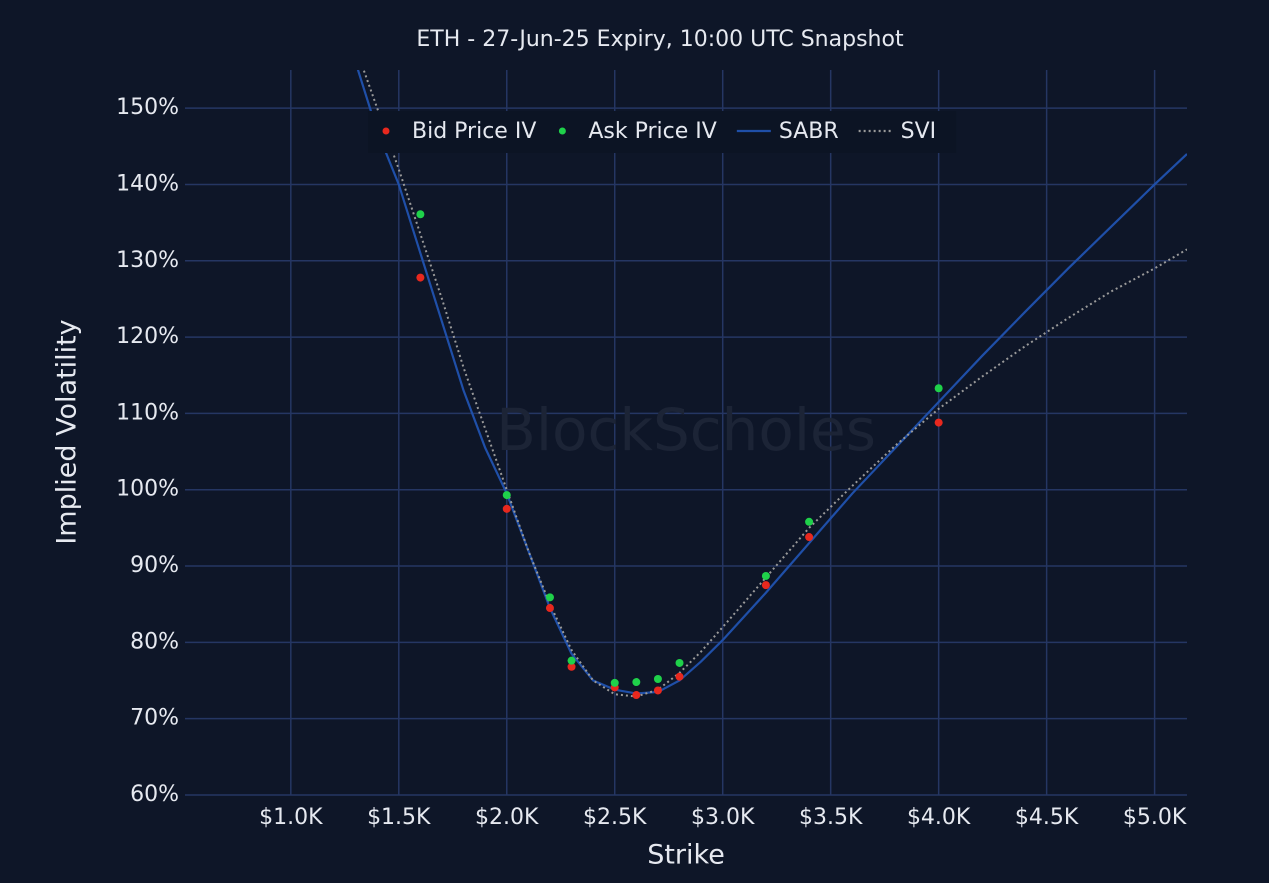 Image resolution: width=1269 pixels, height=883 pixels. What do you see at coordinates (507, 817) in the screenshot?
I see `x-tick-label: $2.0K` at bounding box center [507, 817].